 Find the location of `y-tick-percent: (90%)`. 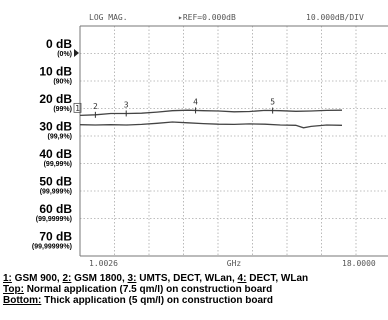

y-tick-percent: (90%) is located at coordinates (62, 82).